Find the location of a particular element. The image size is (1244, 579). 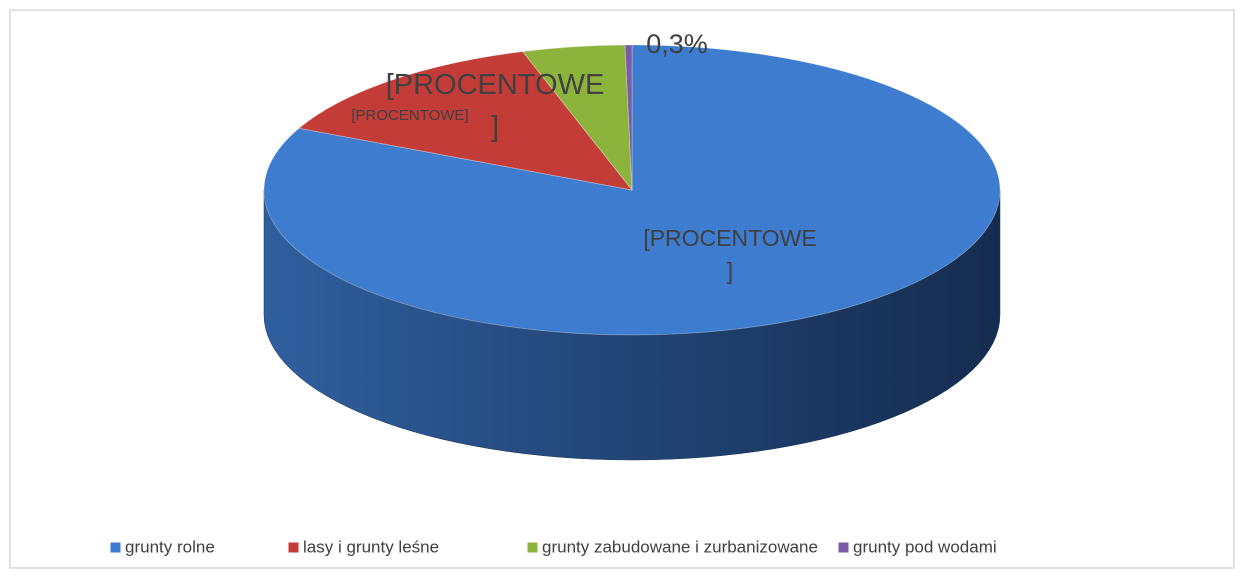

data-label: 0,3% is located at coordinates (677, 44).